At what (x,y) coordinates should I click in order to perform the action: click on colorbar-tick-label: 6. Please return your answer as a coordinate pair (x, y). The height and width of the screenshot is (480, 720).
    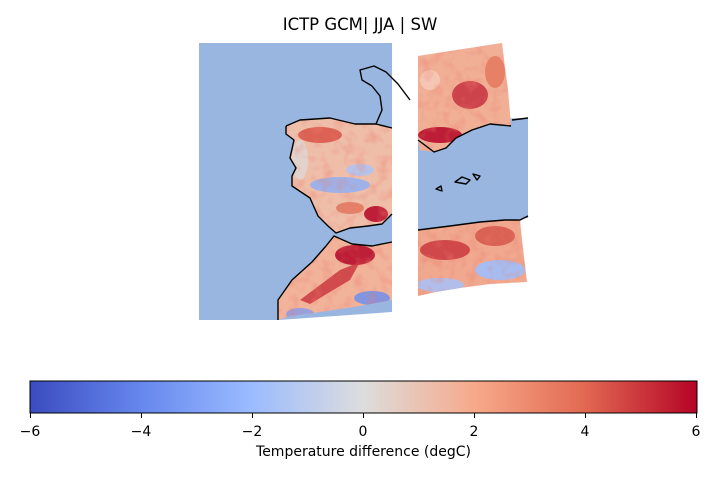
    Looking at the image, I should click on (696, 432).